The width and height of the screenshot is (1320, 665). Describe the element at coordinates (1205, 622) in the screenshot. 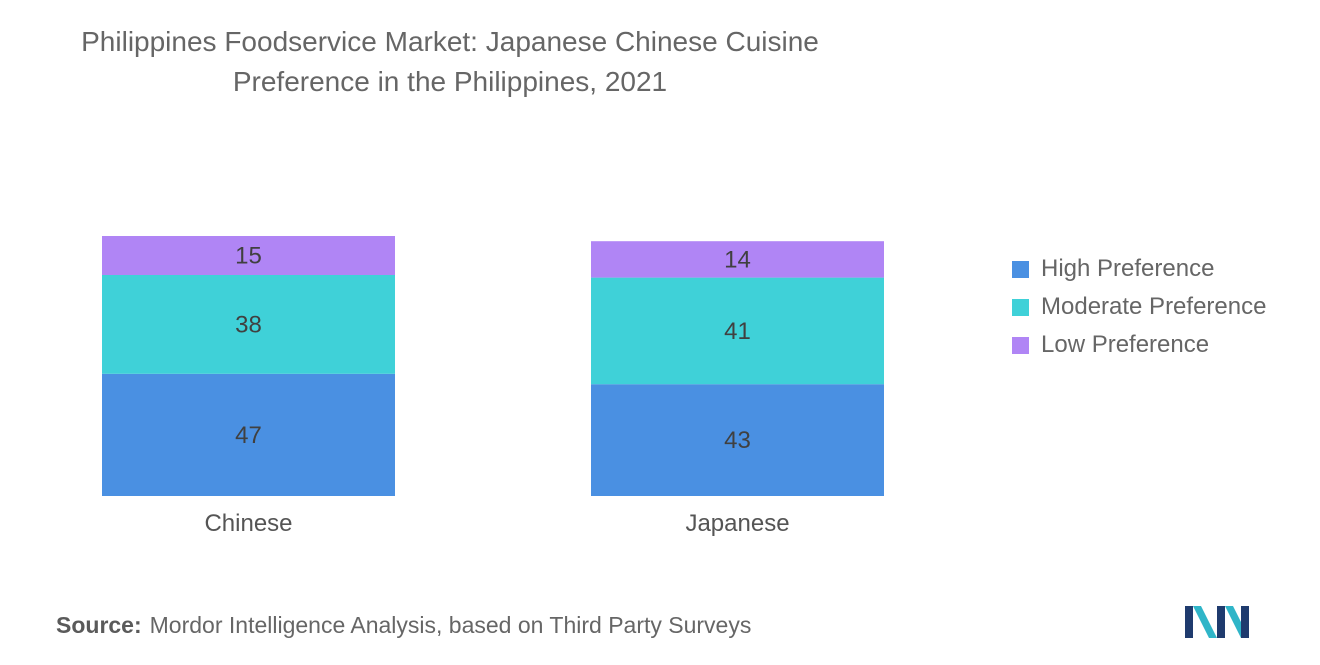

I see `logo-shape-diag1` at that location.